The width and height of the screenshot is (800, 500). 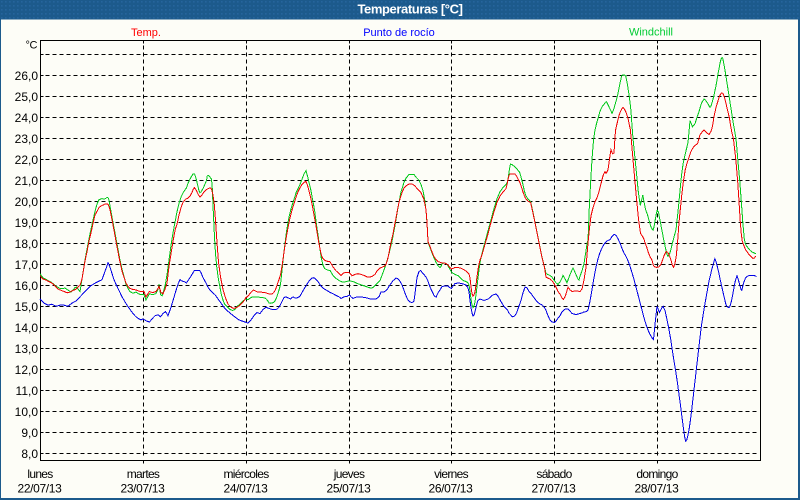 I want to click on svg-text: 25,0, so click(x=27, y=97).